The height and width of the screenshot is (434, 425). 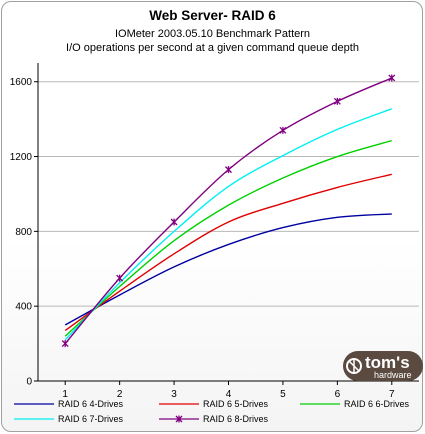 I want to click on legend-marker, so click(x=179, y=419).